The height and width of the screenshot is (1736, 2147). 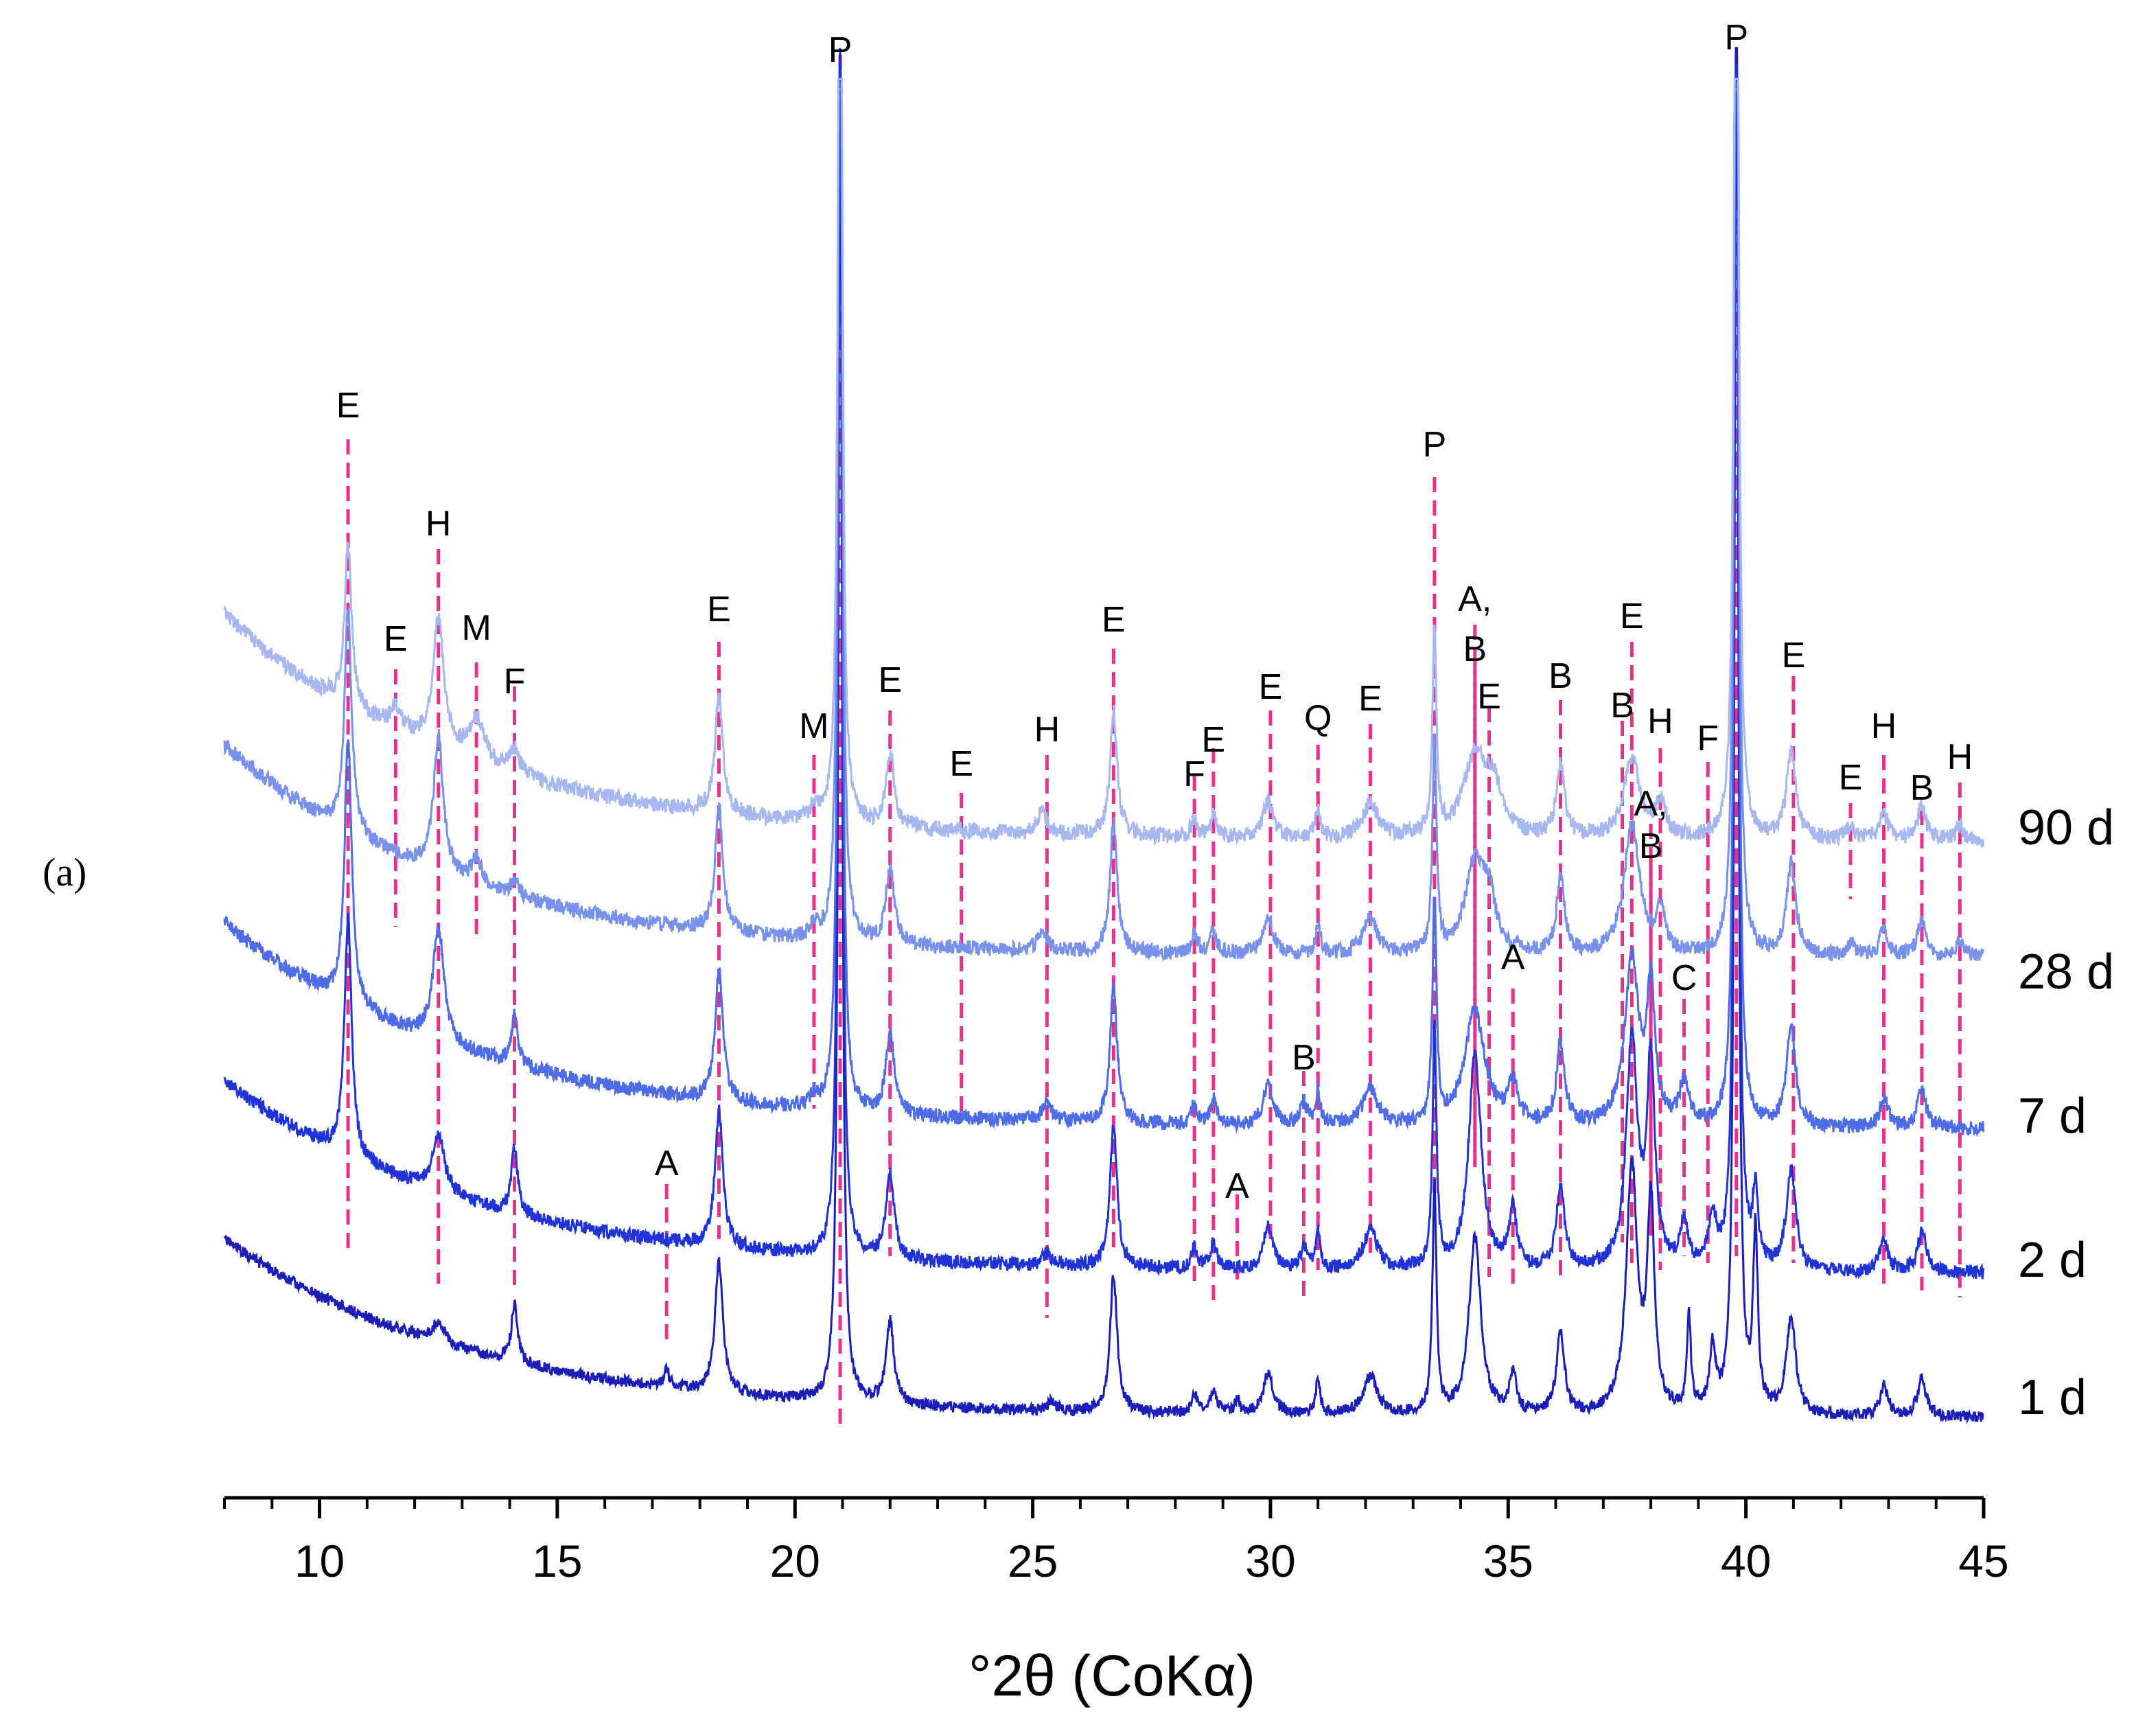 What do you see at coordinates (1033, 1561) in the screenshot?
I see `x-tick-label: 25` at bounding box center [1033, 1561].